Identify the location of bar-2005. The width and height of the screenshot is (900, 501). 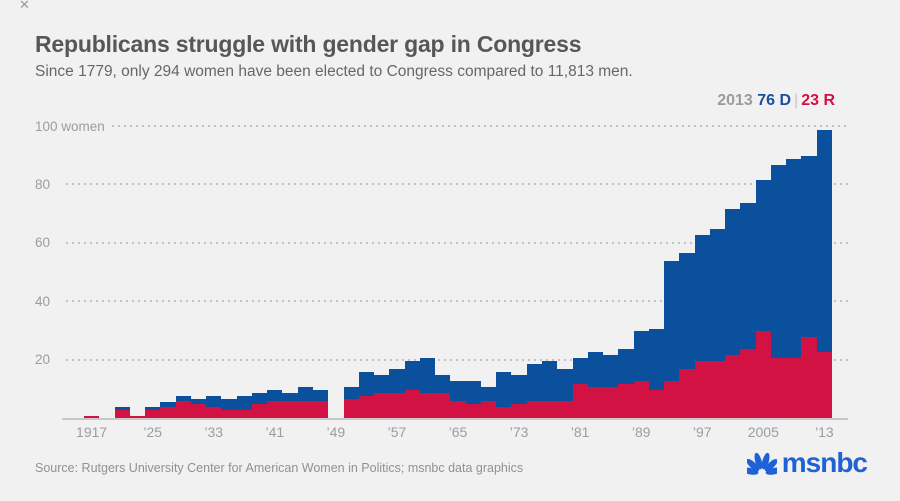
(763, 299).